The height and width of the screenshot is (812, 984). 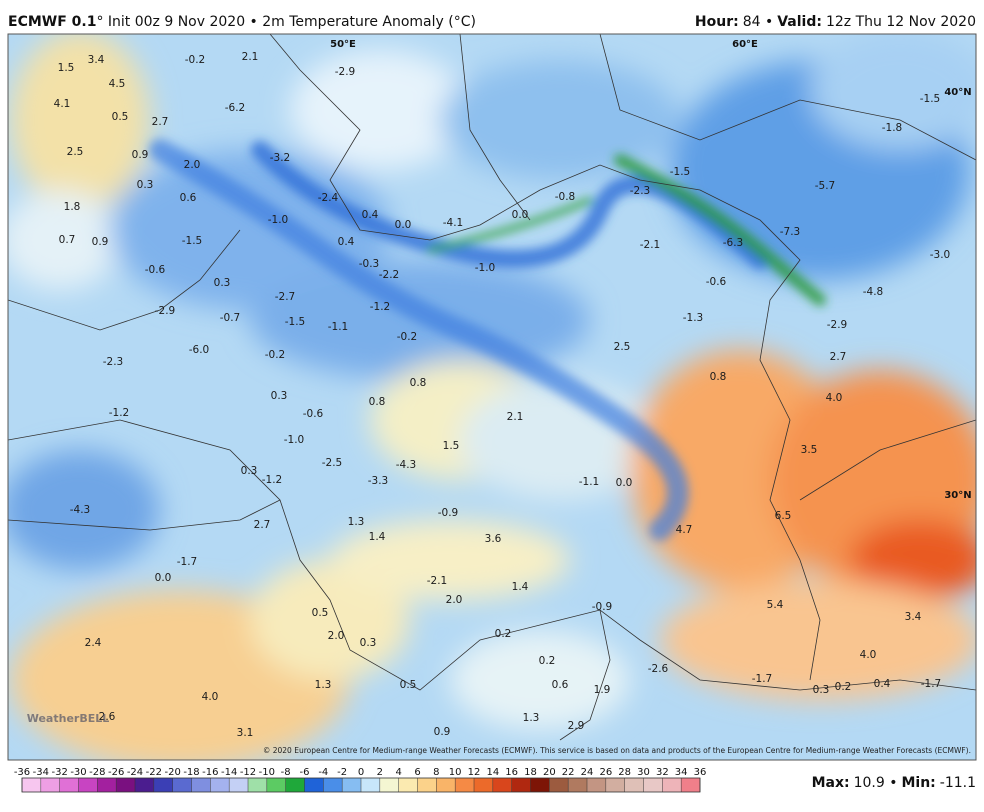 What do you see at coordinates (831, 783) in the screenshot?
I see `max-key: Max:` at bounding box center [831, 783].